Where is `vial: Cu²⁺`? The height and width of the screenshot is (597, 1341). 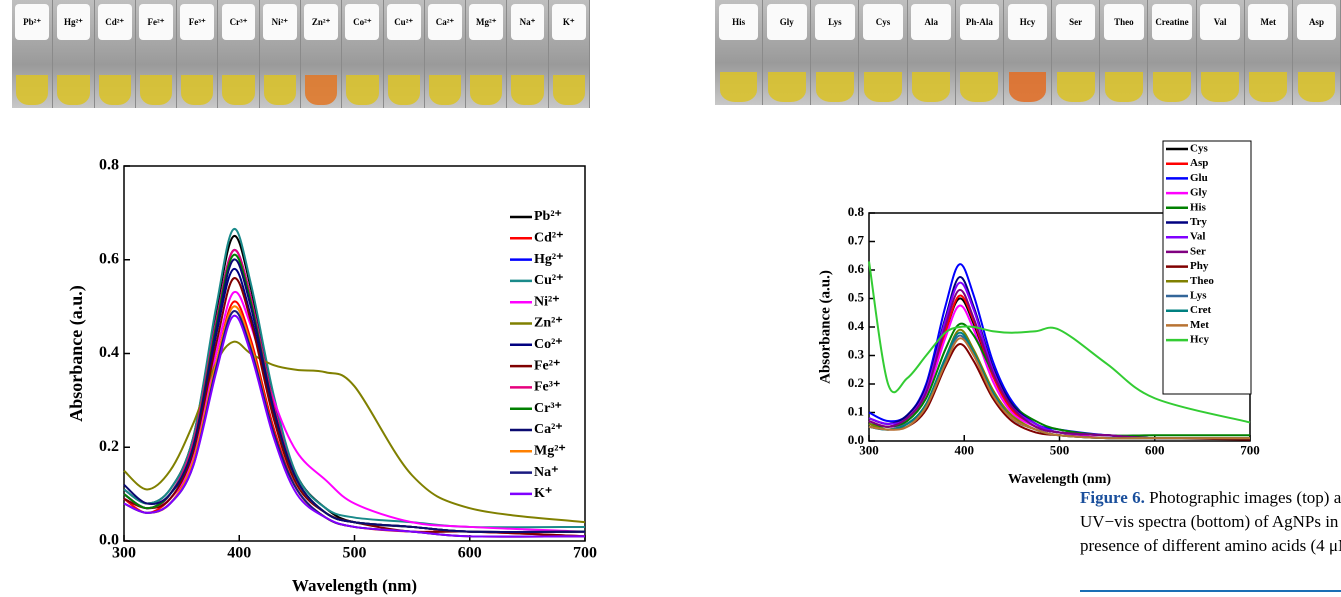
vial: Cu²⁺ is located at coordinates (404, 54).